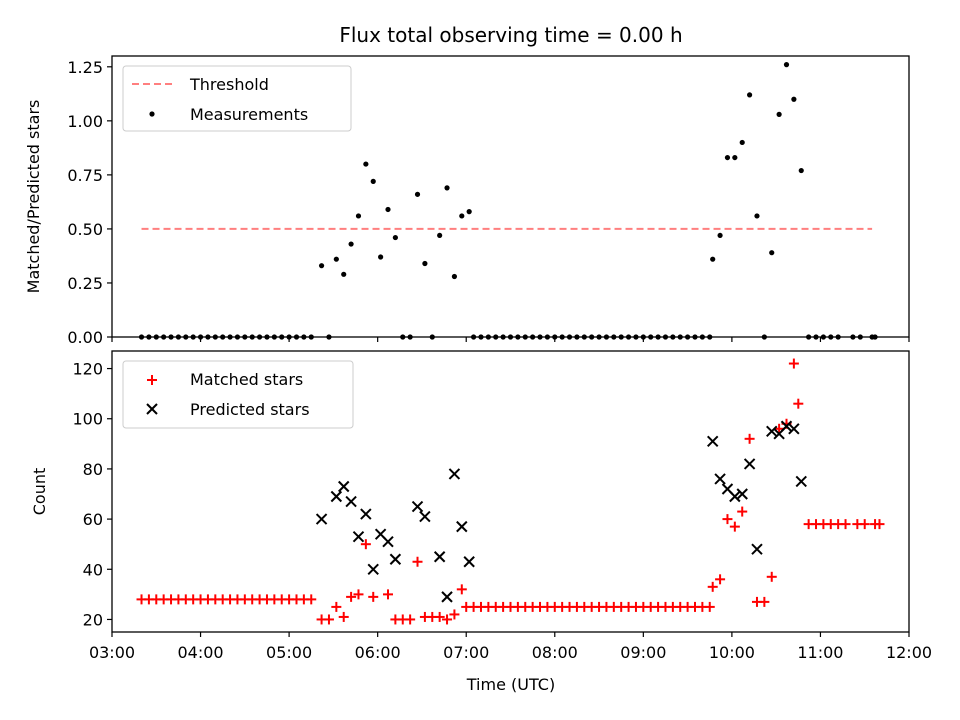 The image size is (960, 720). Describe the element at coordinates (909, 652) in the screenshot. I see `x-tick-label: 12:00` at that location.